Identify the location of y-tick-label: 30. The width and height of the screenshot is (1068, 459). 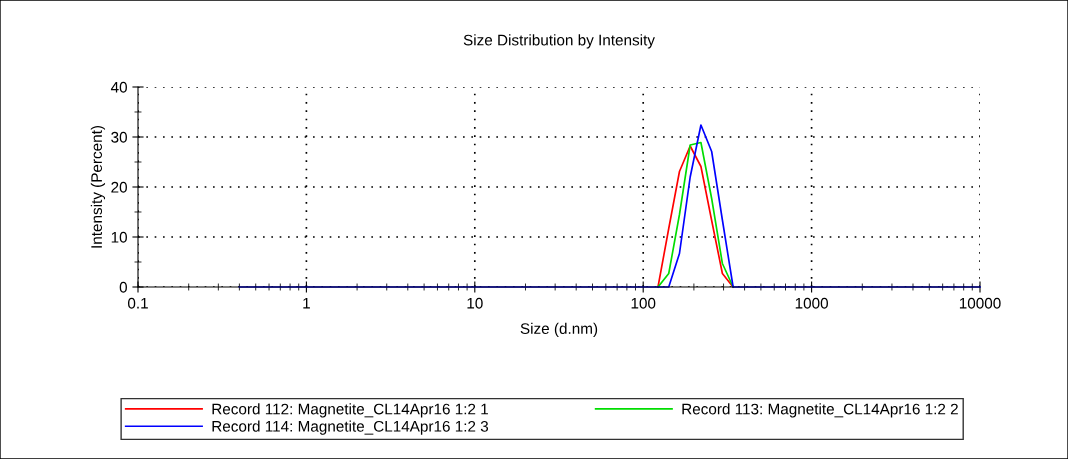
(119, 137).